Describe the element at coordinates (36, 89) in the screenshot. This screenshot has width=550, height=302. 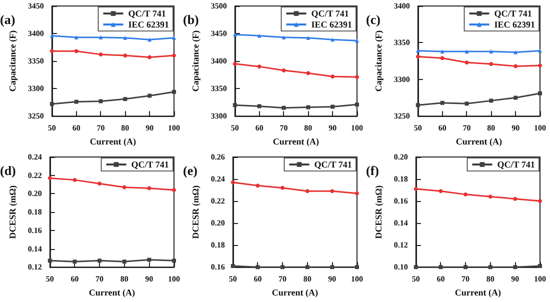
I see `y-tick-label: 3300` at that location.